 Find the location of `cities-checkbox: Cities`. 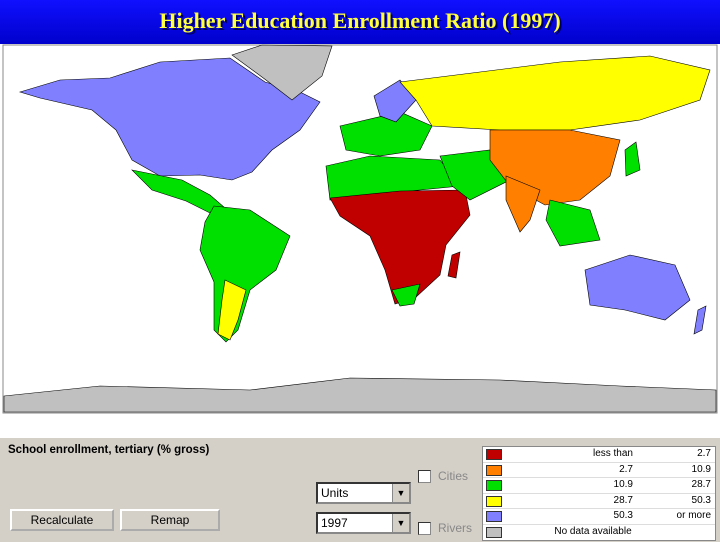

cities-checkbox: Cities is located at coordinates (443, 476).